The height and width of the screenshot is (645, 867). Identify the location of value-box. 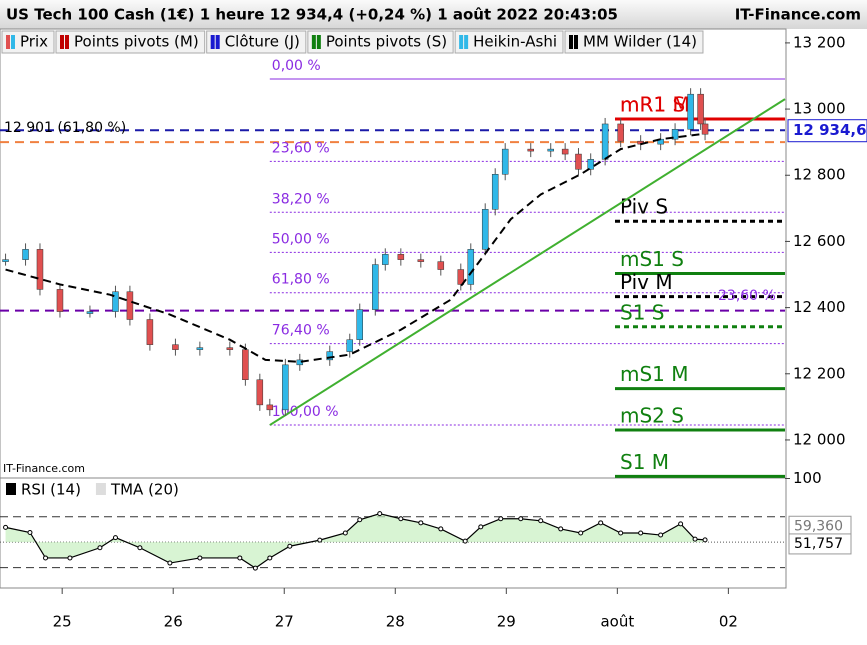
(820, 544).